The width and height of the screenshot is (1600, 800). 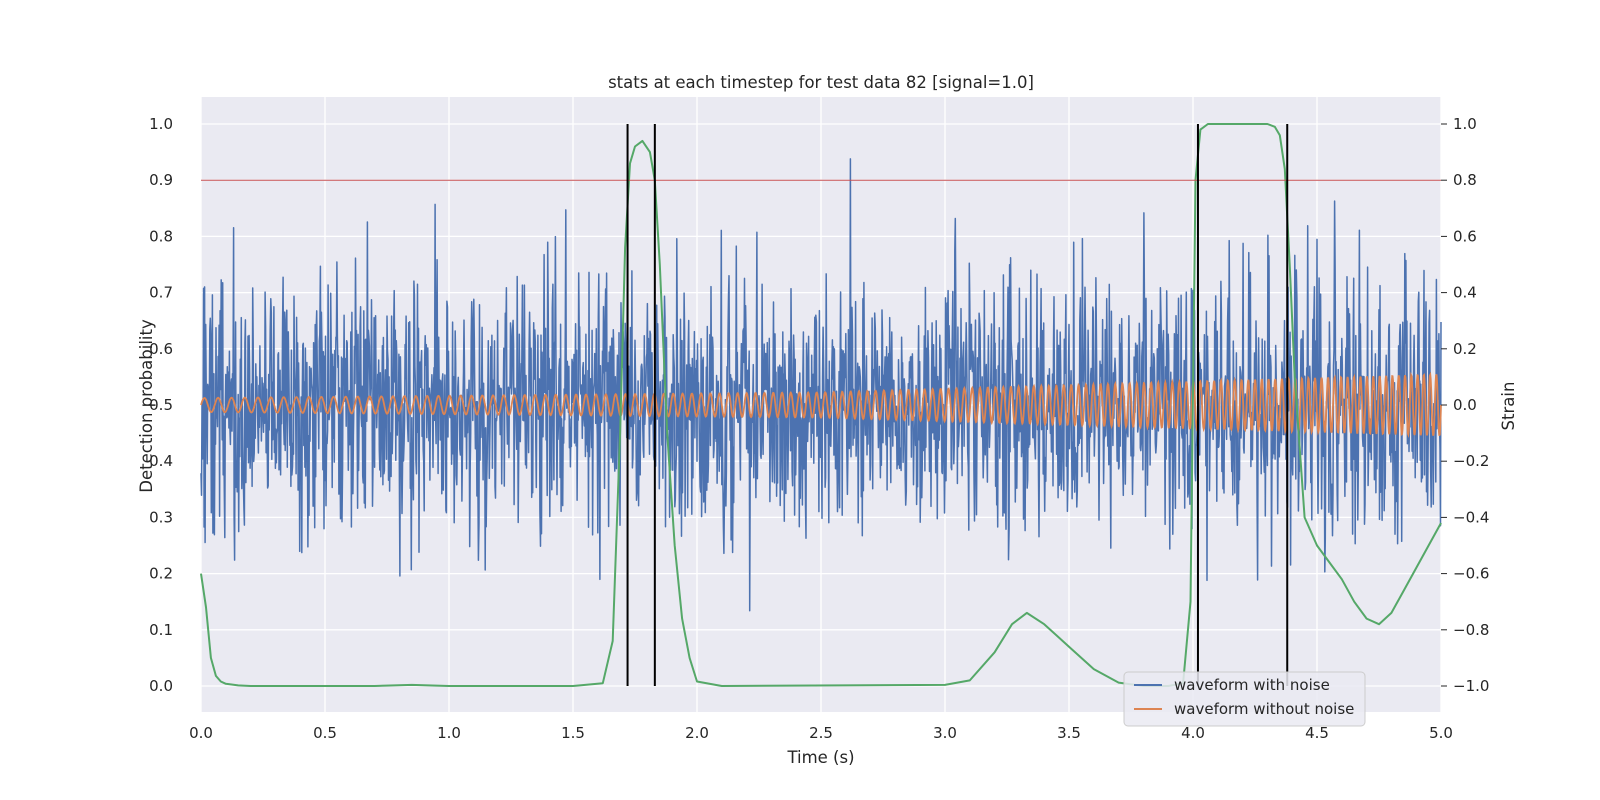 What do you see at coordinates (161, 293) in the screenshot?
I see `y-tick-label: 0.7` at bounding box center [161, 293].